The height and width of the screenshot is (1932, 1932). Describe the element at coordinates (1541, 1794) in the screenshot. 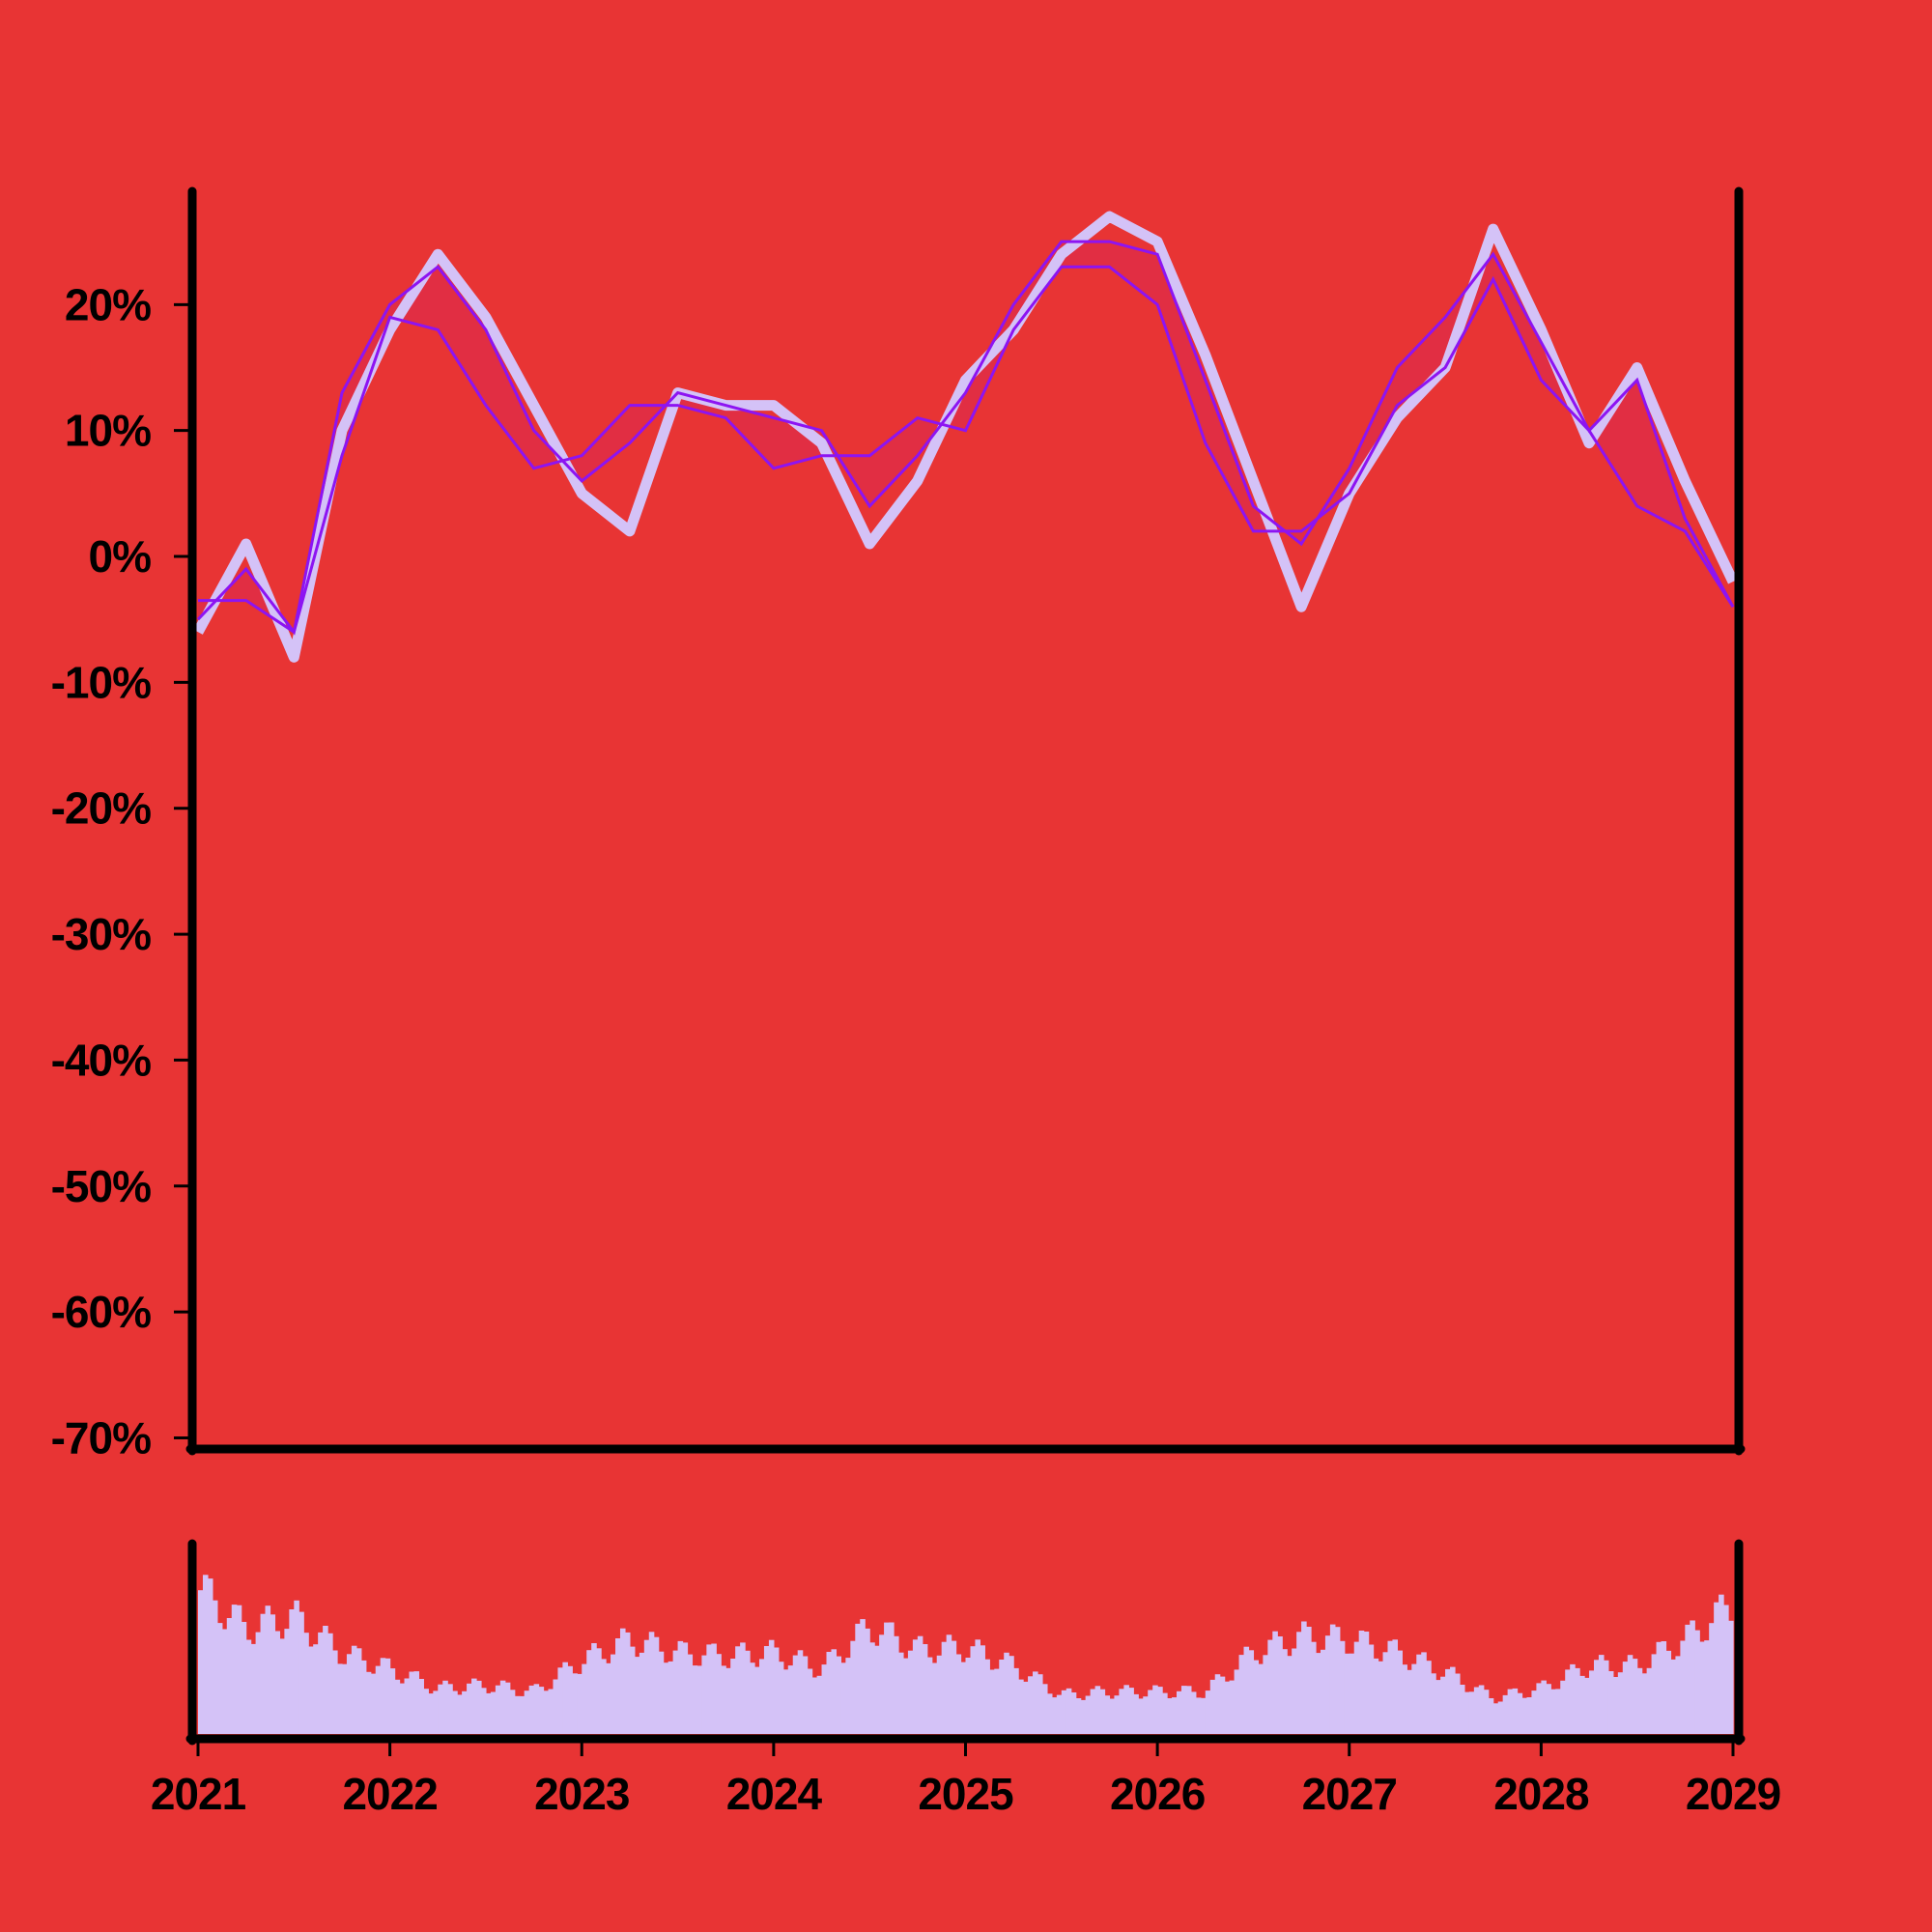

I see `x-tick-label: 2028` at that location.